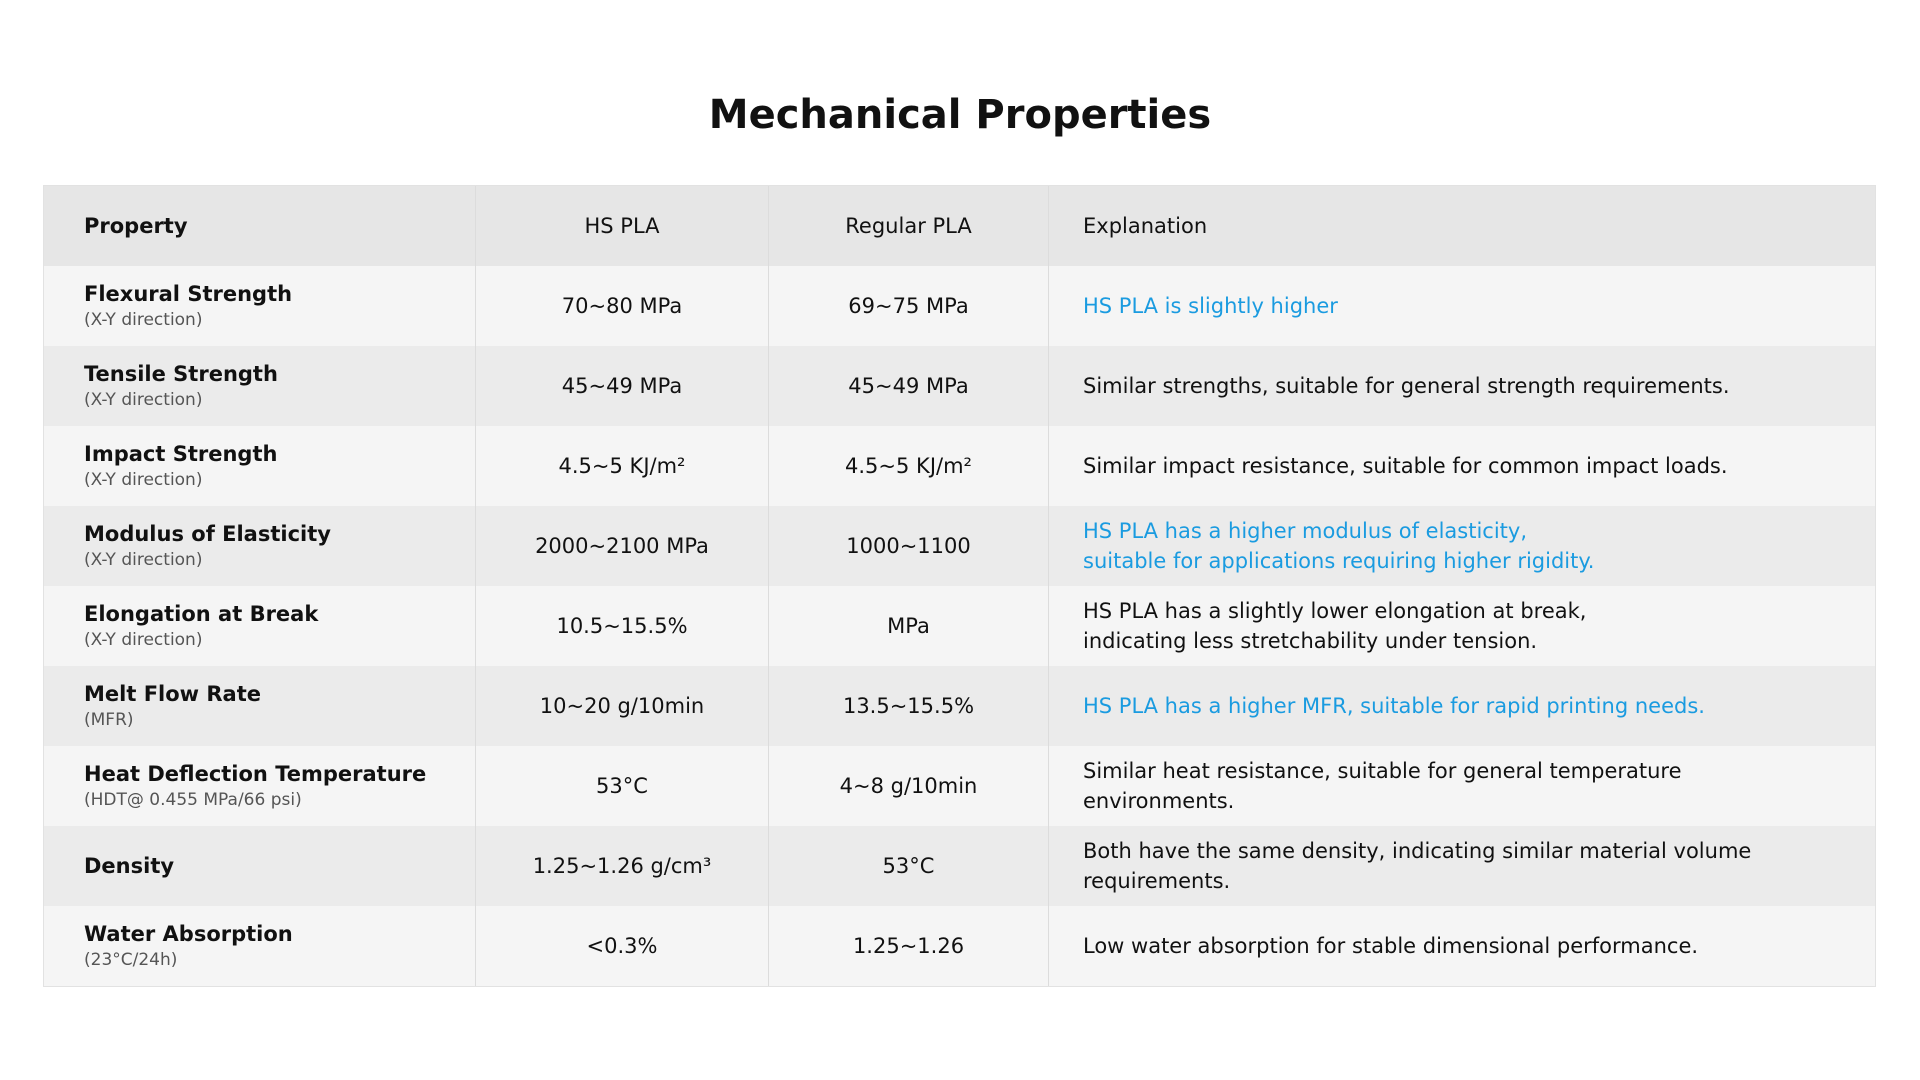 Image resolution: width=1920 pixels, height=1080 pixels. I want to click on regular-pla-value: 13.5~15.5%, so click(908, 706).